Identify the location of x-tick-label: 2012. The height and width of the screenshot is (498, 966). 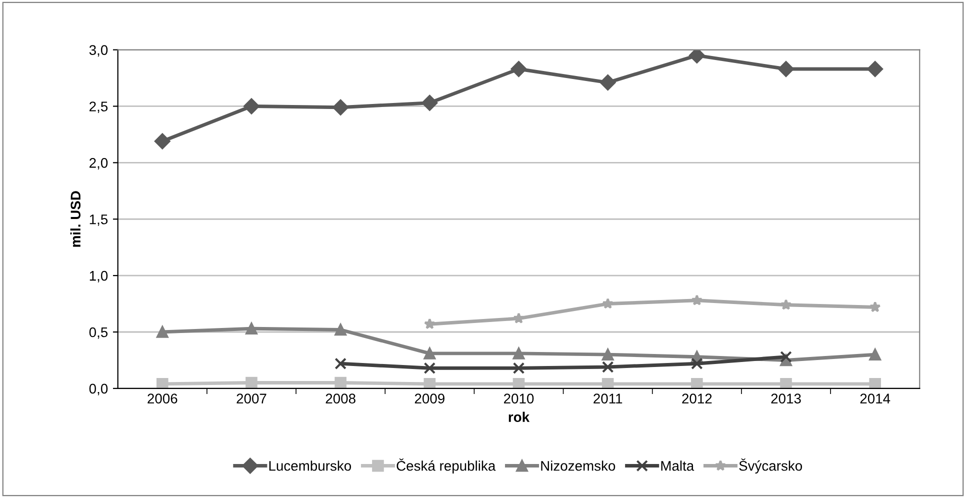
(697, 399).